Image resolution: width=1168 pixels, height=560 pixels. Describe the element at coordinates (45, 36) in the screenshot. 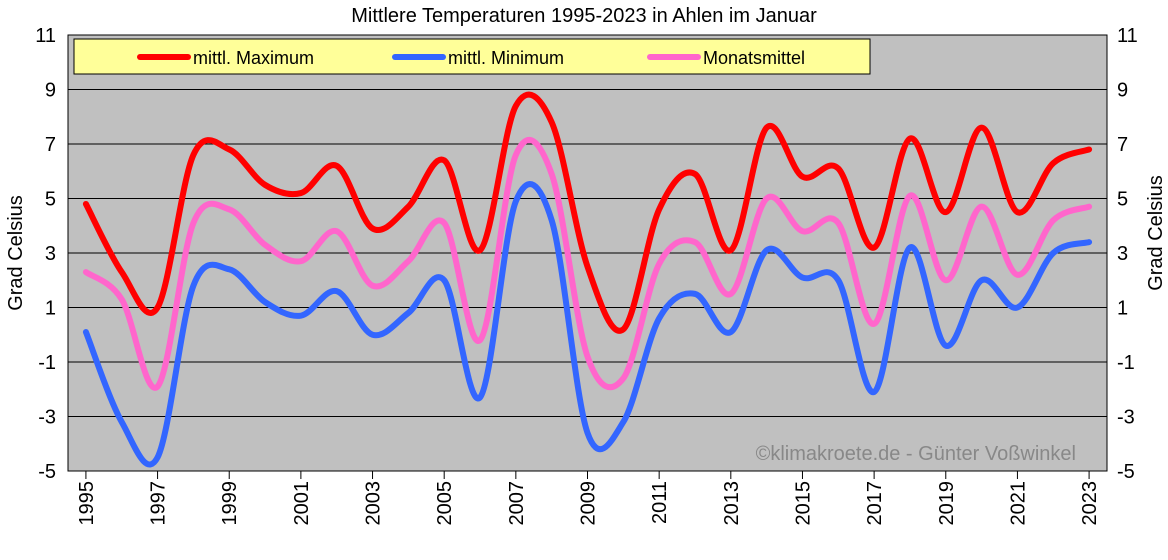

I see `y-tick-label: 11` at that location.